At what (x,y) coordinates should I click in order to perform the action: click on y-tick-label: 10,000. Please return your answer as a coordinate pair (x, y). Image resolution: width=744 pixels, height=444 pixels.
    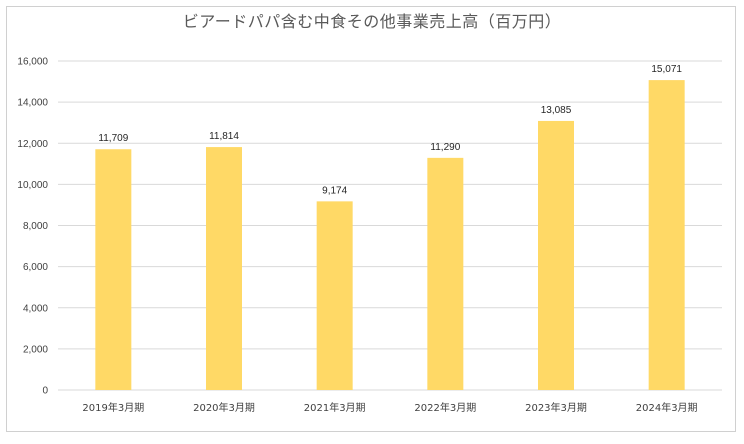
    Looking at the image, I should click on (32, 185).